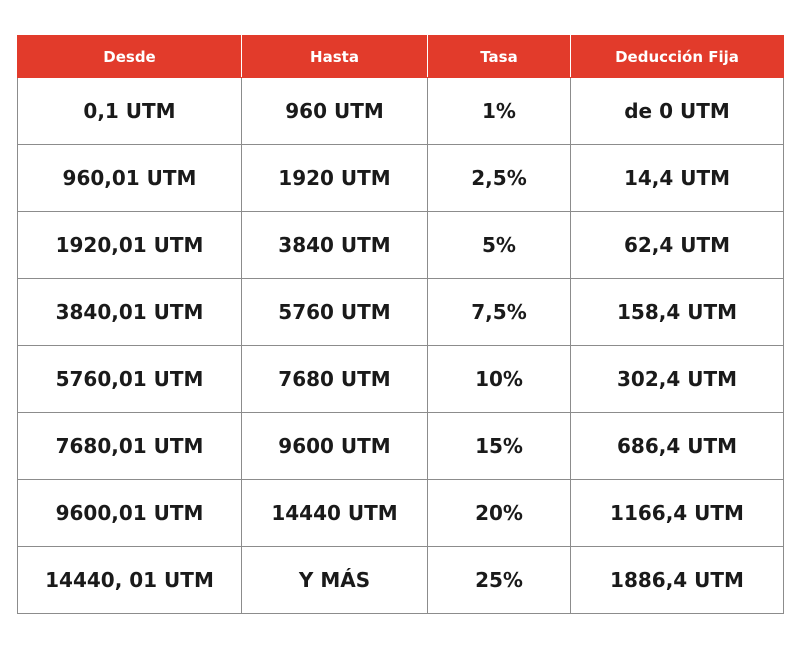 Image resolution: width=800 pixels, height=655 pixels. I want to click on table-row: 1920,01 UTM 3840 UTM 5% 62,4 UTM, so click(400, 245).